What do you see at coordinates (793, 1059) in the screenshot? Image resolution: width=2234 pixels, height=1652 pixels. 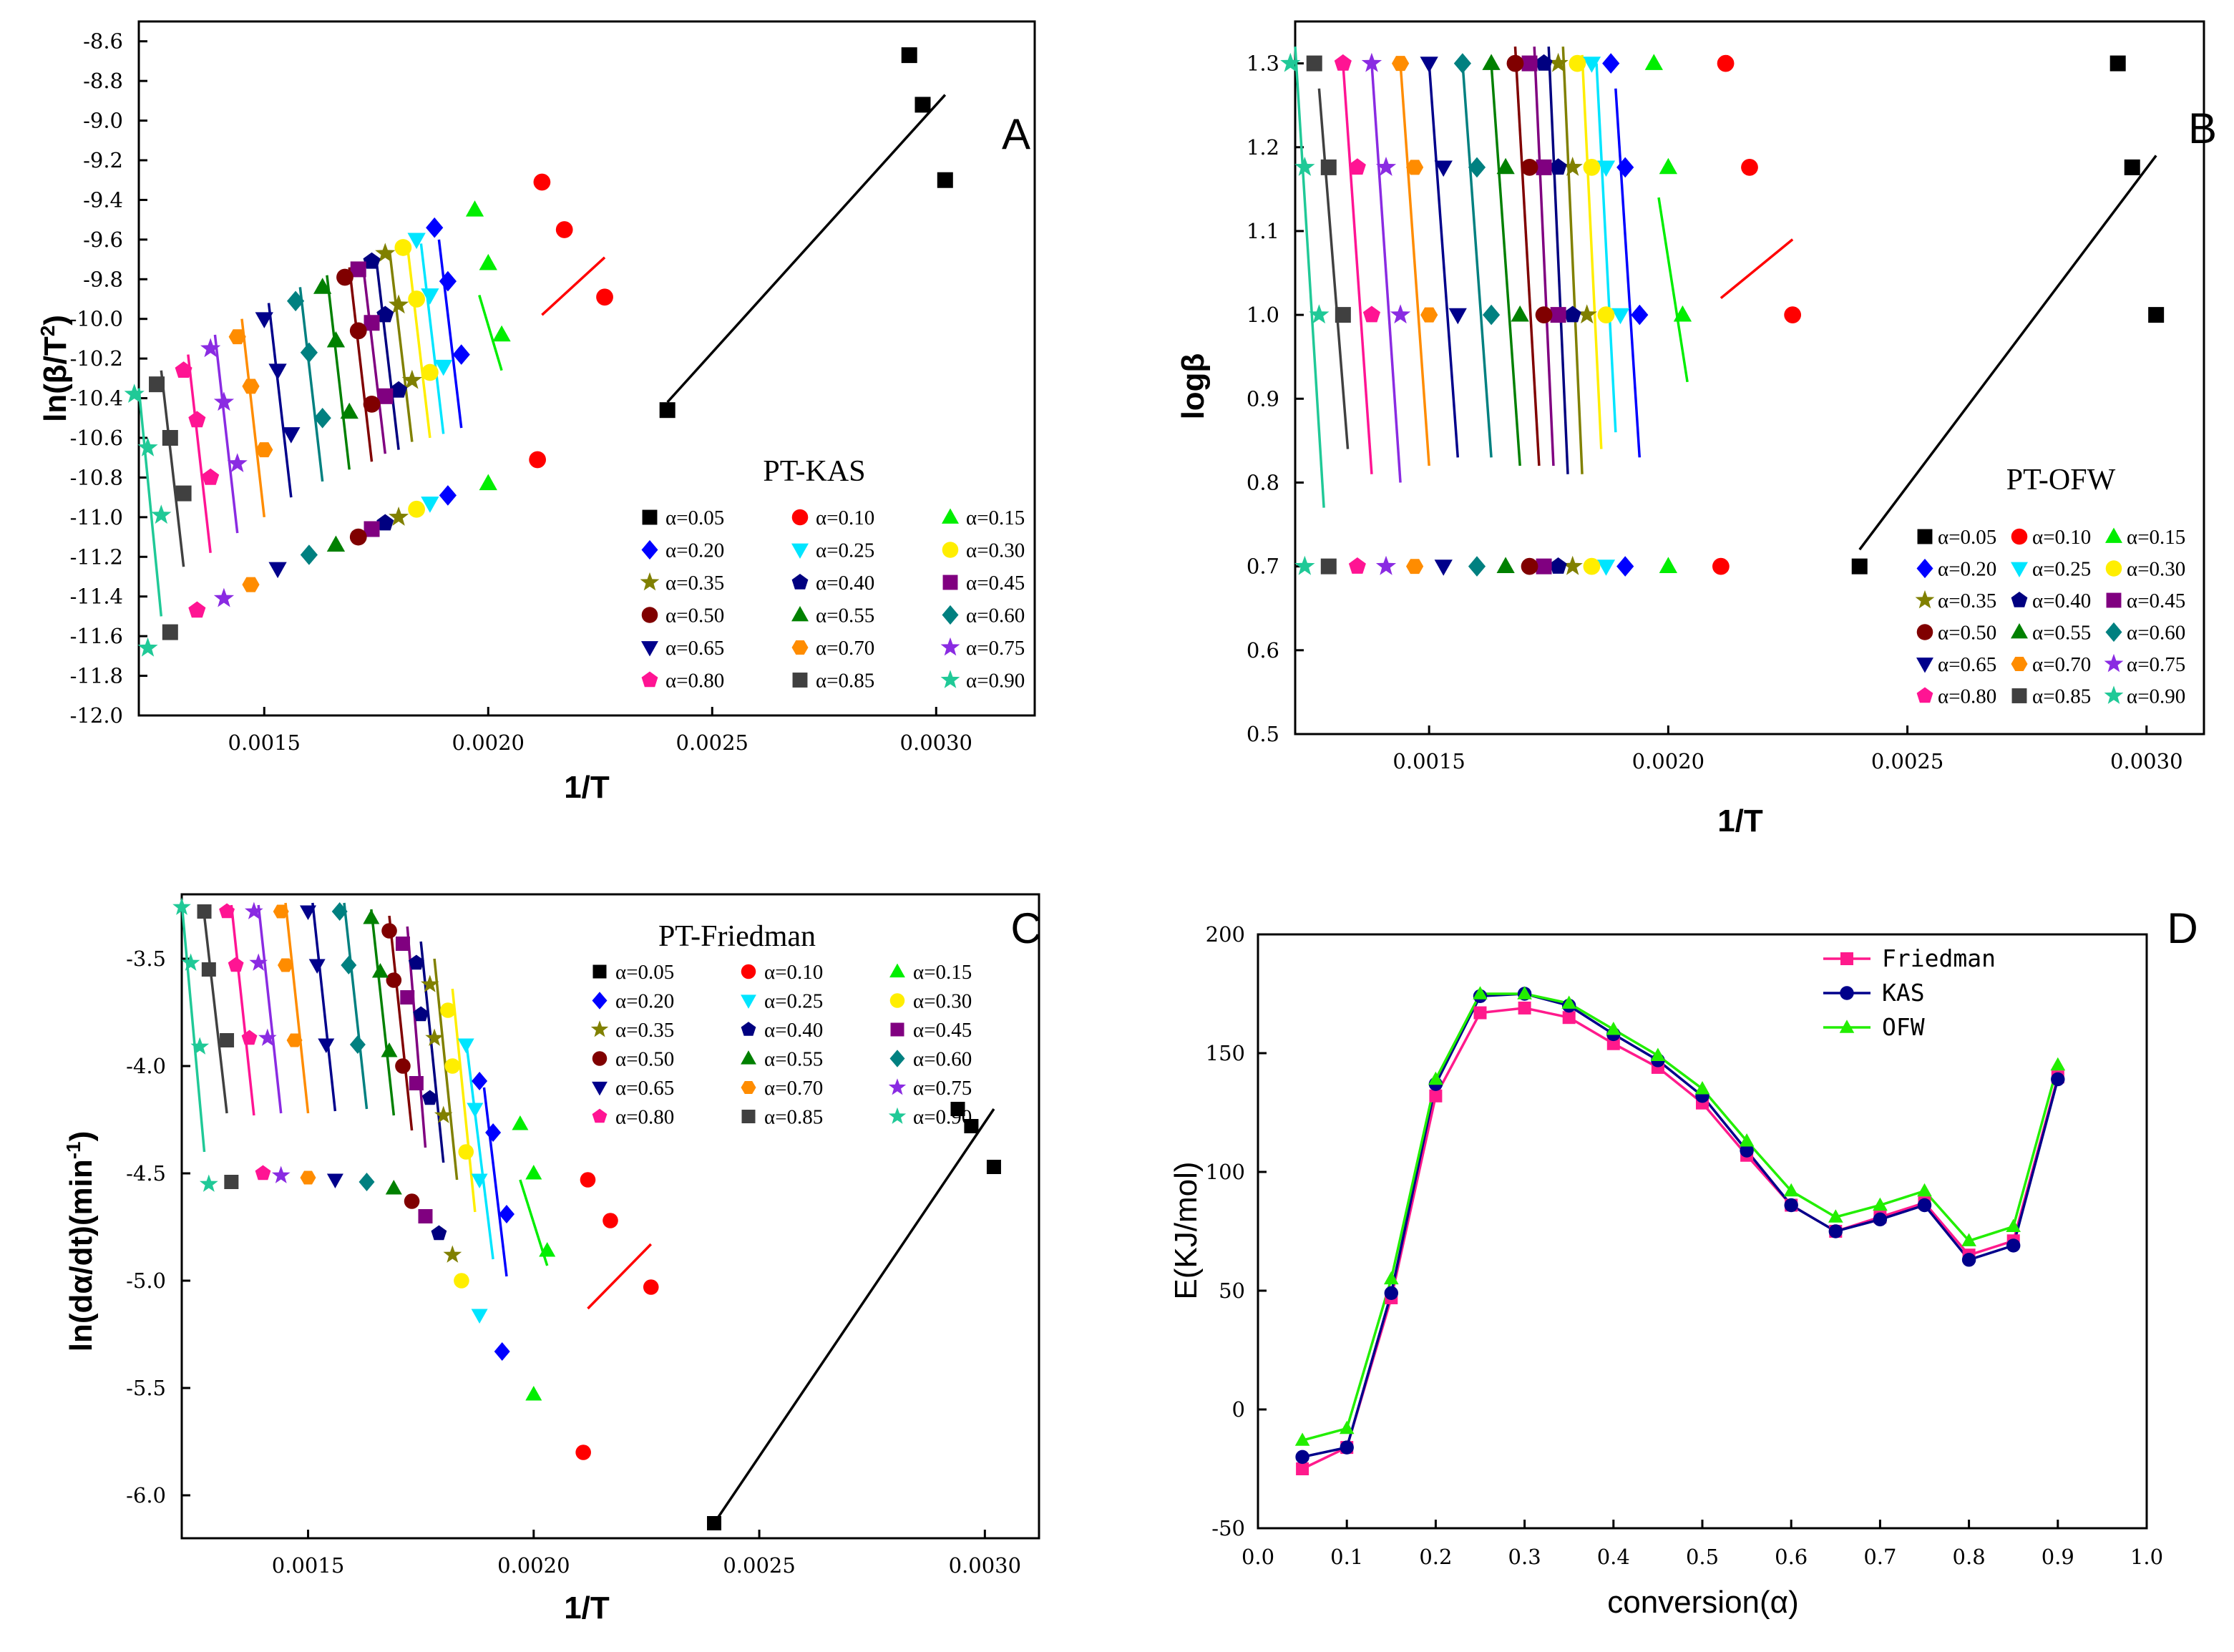 I see `panel-c-legend-label: α=0.55` at bounding box center [793, 1059].